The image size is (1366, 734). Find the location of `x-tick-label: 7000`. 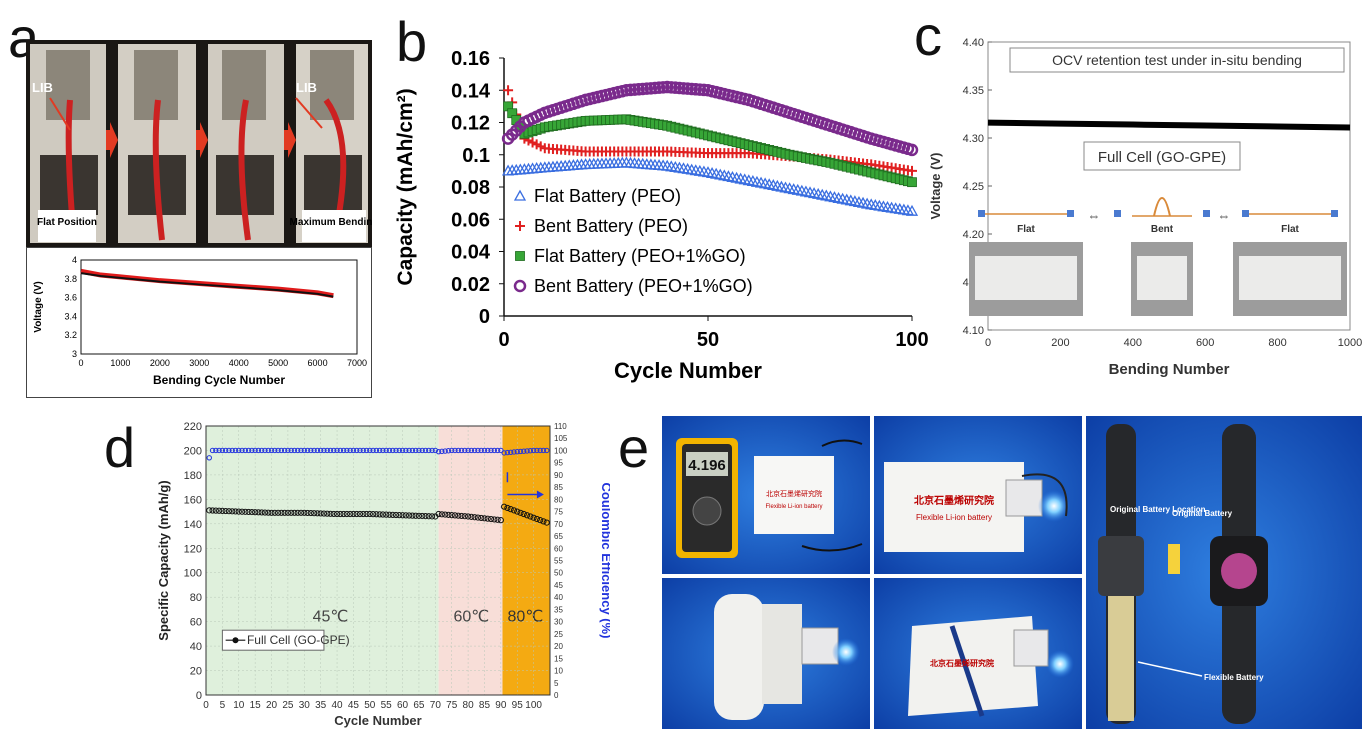

x-tick-label: 7000 is located at coordinates (357, 363).